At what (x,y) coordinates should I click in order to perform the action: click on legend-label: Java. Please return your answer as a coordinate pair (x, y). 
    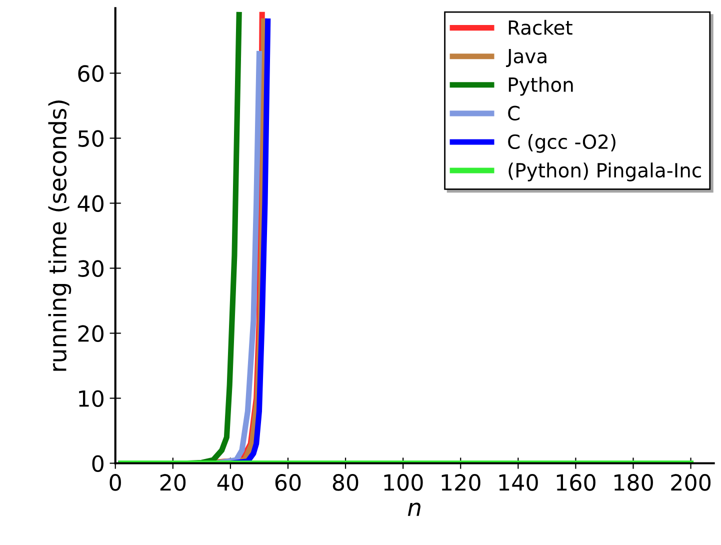
    Looking at the image, I should click on (526, 58).